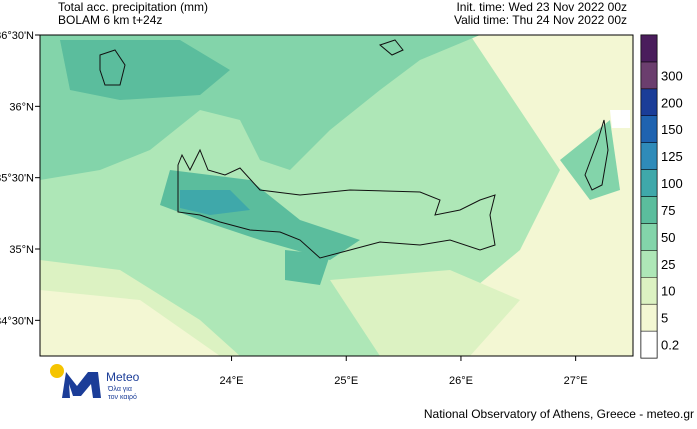  Describe the element at coordinates (119, 389) in the screenshot. I see `logo-tagline: Όλα για` at that location.